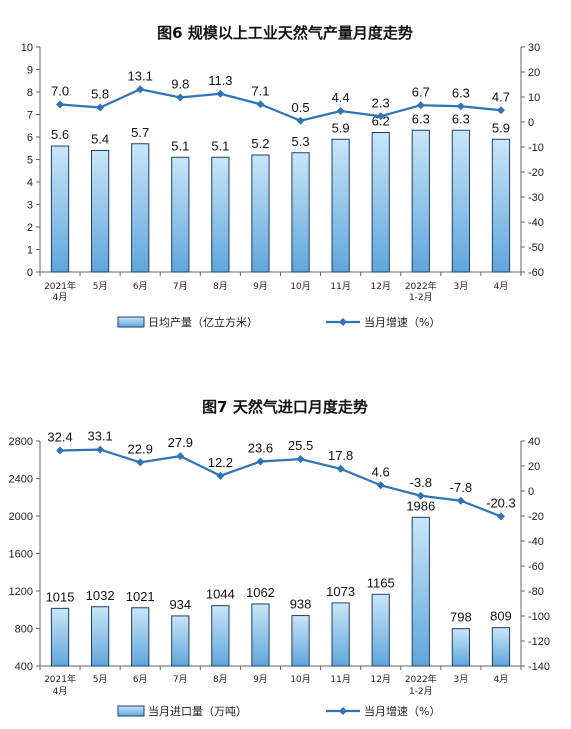  What do you see at coordinates (30, 116) in the screenshot?
I see `left-tick-label: 7` at bounding box center [30, 116].